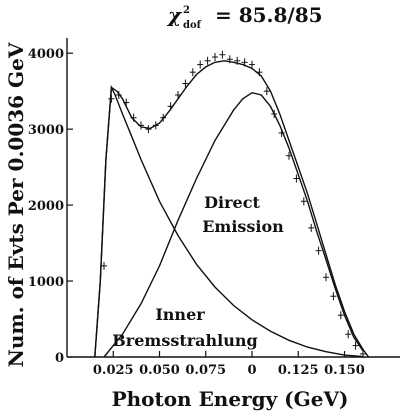  I want to click on x-tick-label: 0.125, so click(298, 370).